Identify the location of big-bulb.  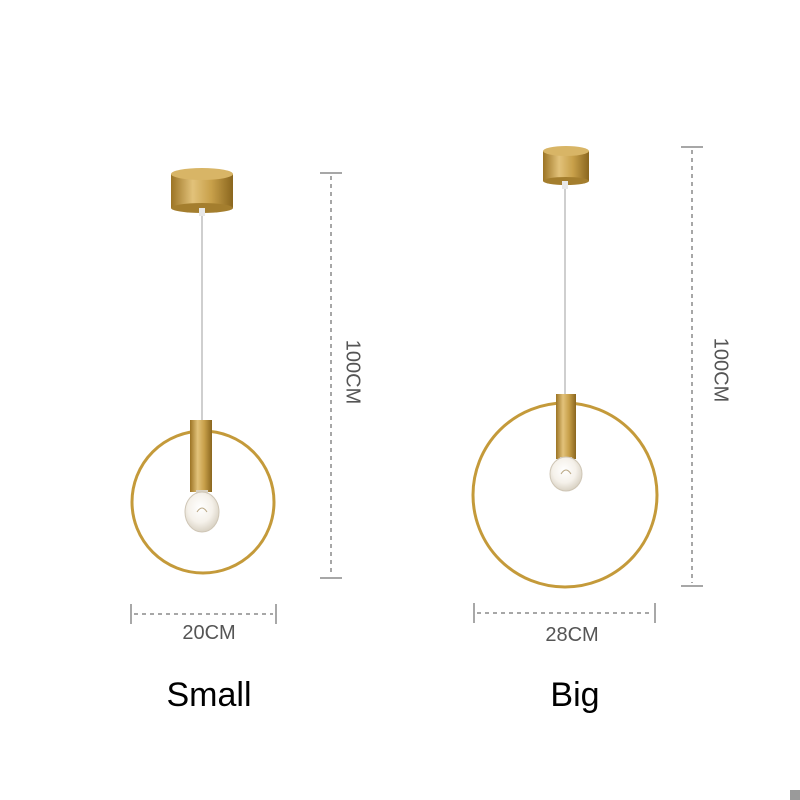
(566, 474).